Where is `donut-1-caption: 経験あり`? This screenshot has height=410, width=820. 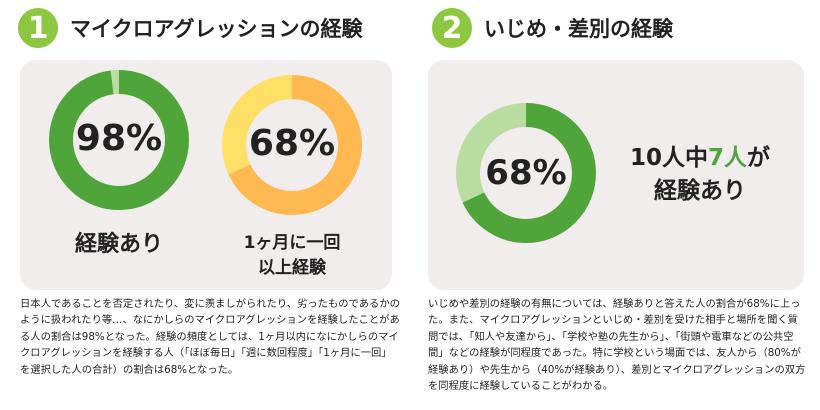 donut-1-caption: 経験あり is located at coordinates (118, 244).